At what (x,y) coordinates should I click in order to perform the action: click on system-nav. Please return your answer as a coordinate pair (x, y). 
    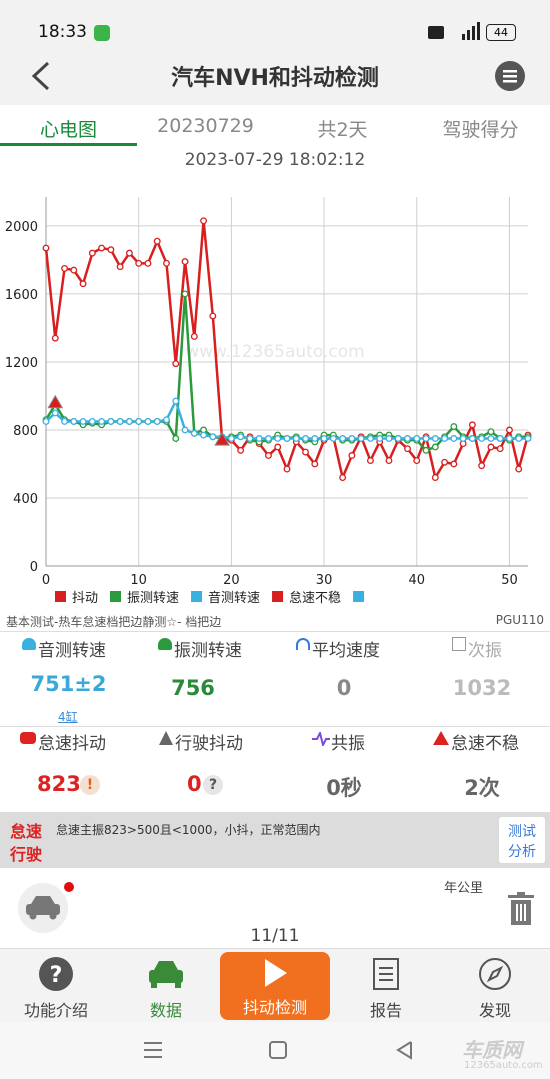
    Looking at the image, I should click on (275, 1050).